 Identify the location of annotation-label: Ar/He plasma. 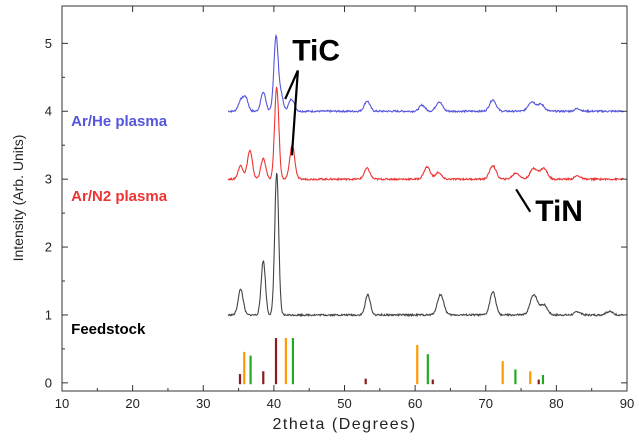
(119, 121).